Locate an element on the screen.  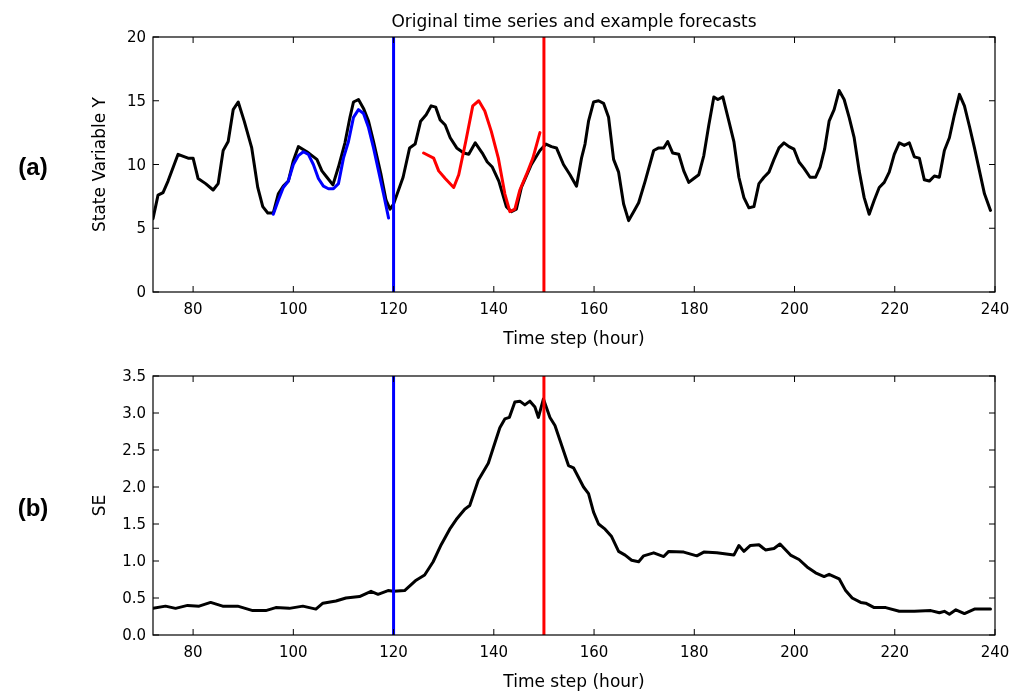
y-tick-label: 2.0 is located at coordinates (134, 487).